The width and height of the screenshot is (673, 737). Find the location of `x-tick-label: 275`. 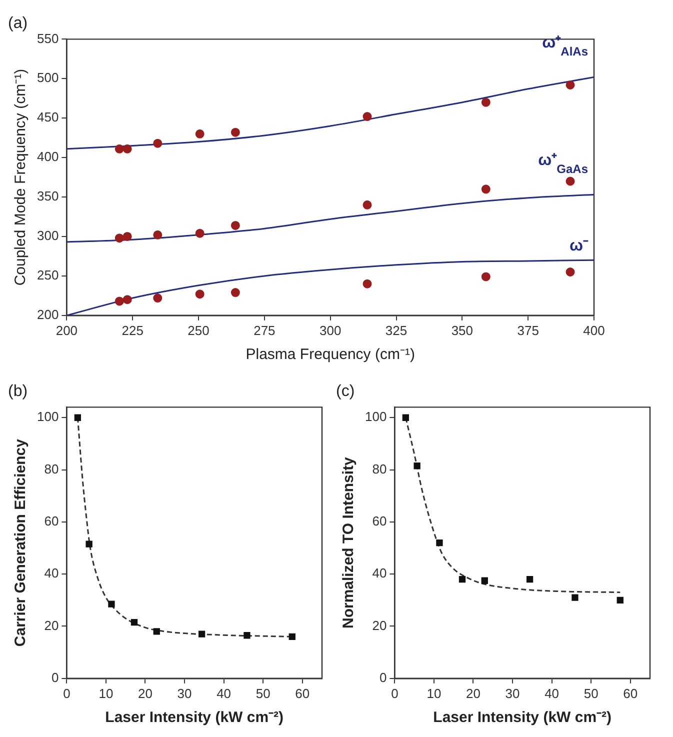

x-tick-label: 275 is located at coordinates (265, 330).